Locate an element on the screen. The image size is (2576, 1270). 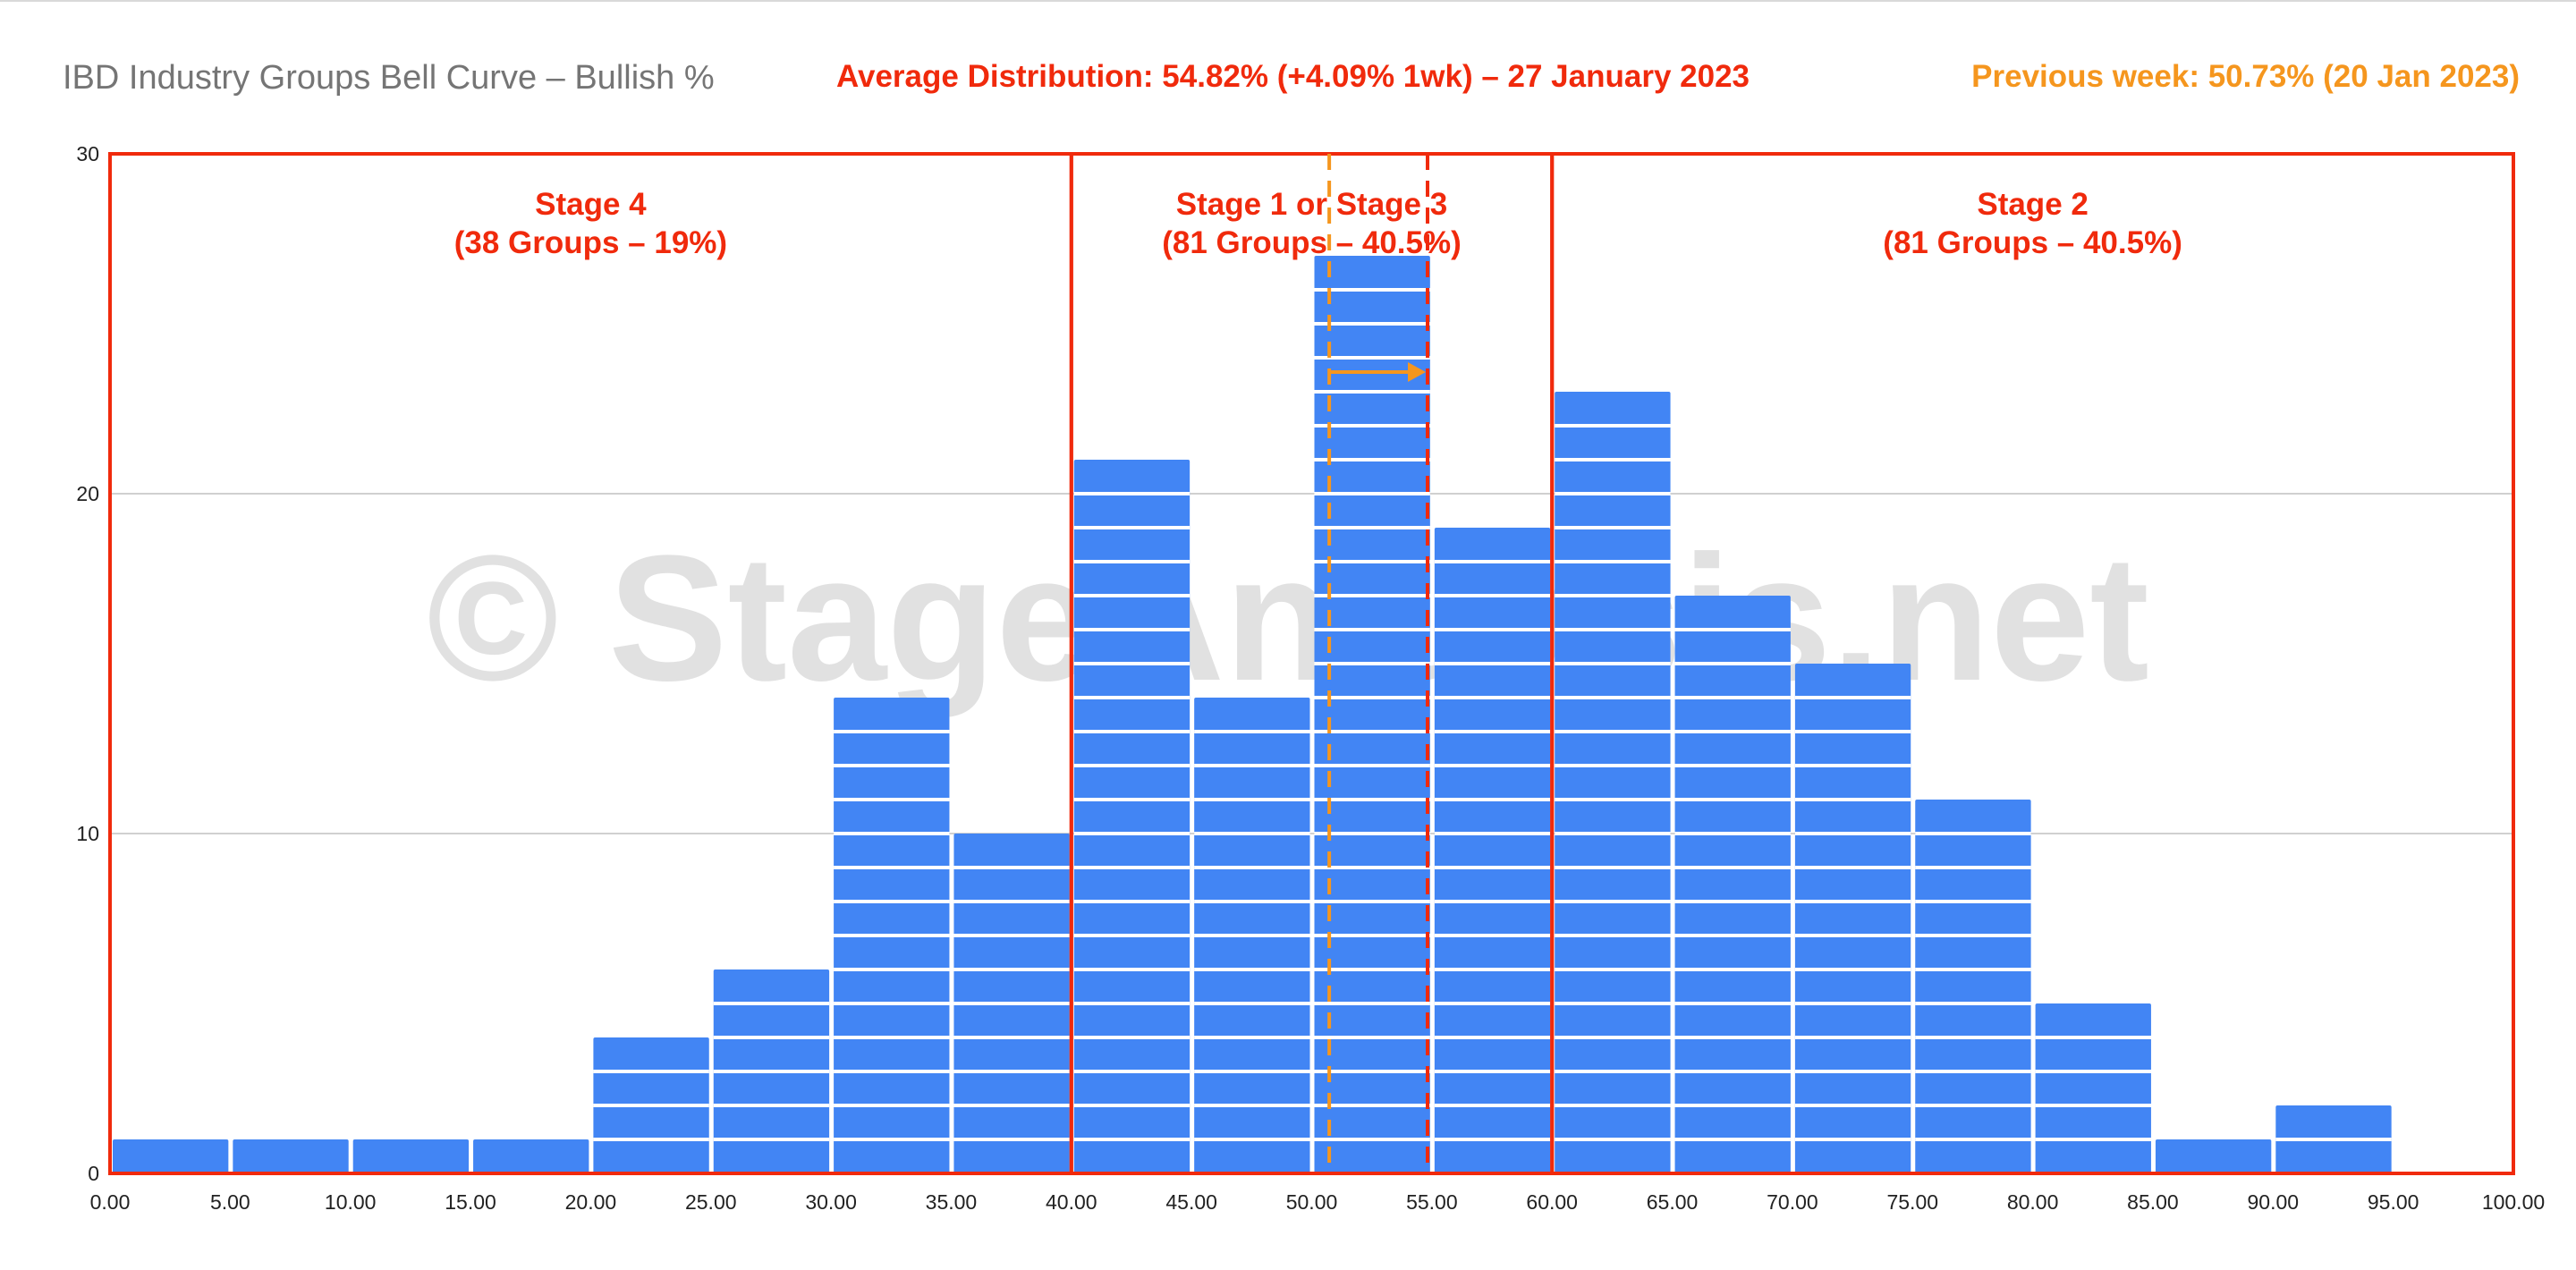
bar-70.00 is located at coordinates (1852, 918).